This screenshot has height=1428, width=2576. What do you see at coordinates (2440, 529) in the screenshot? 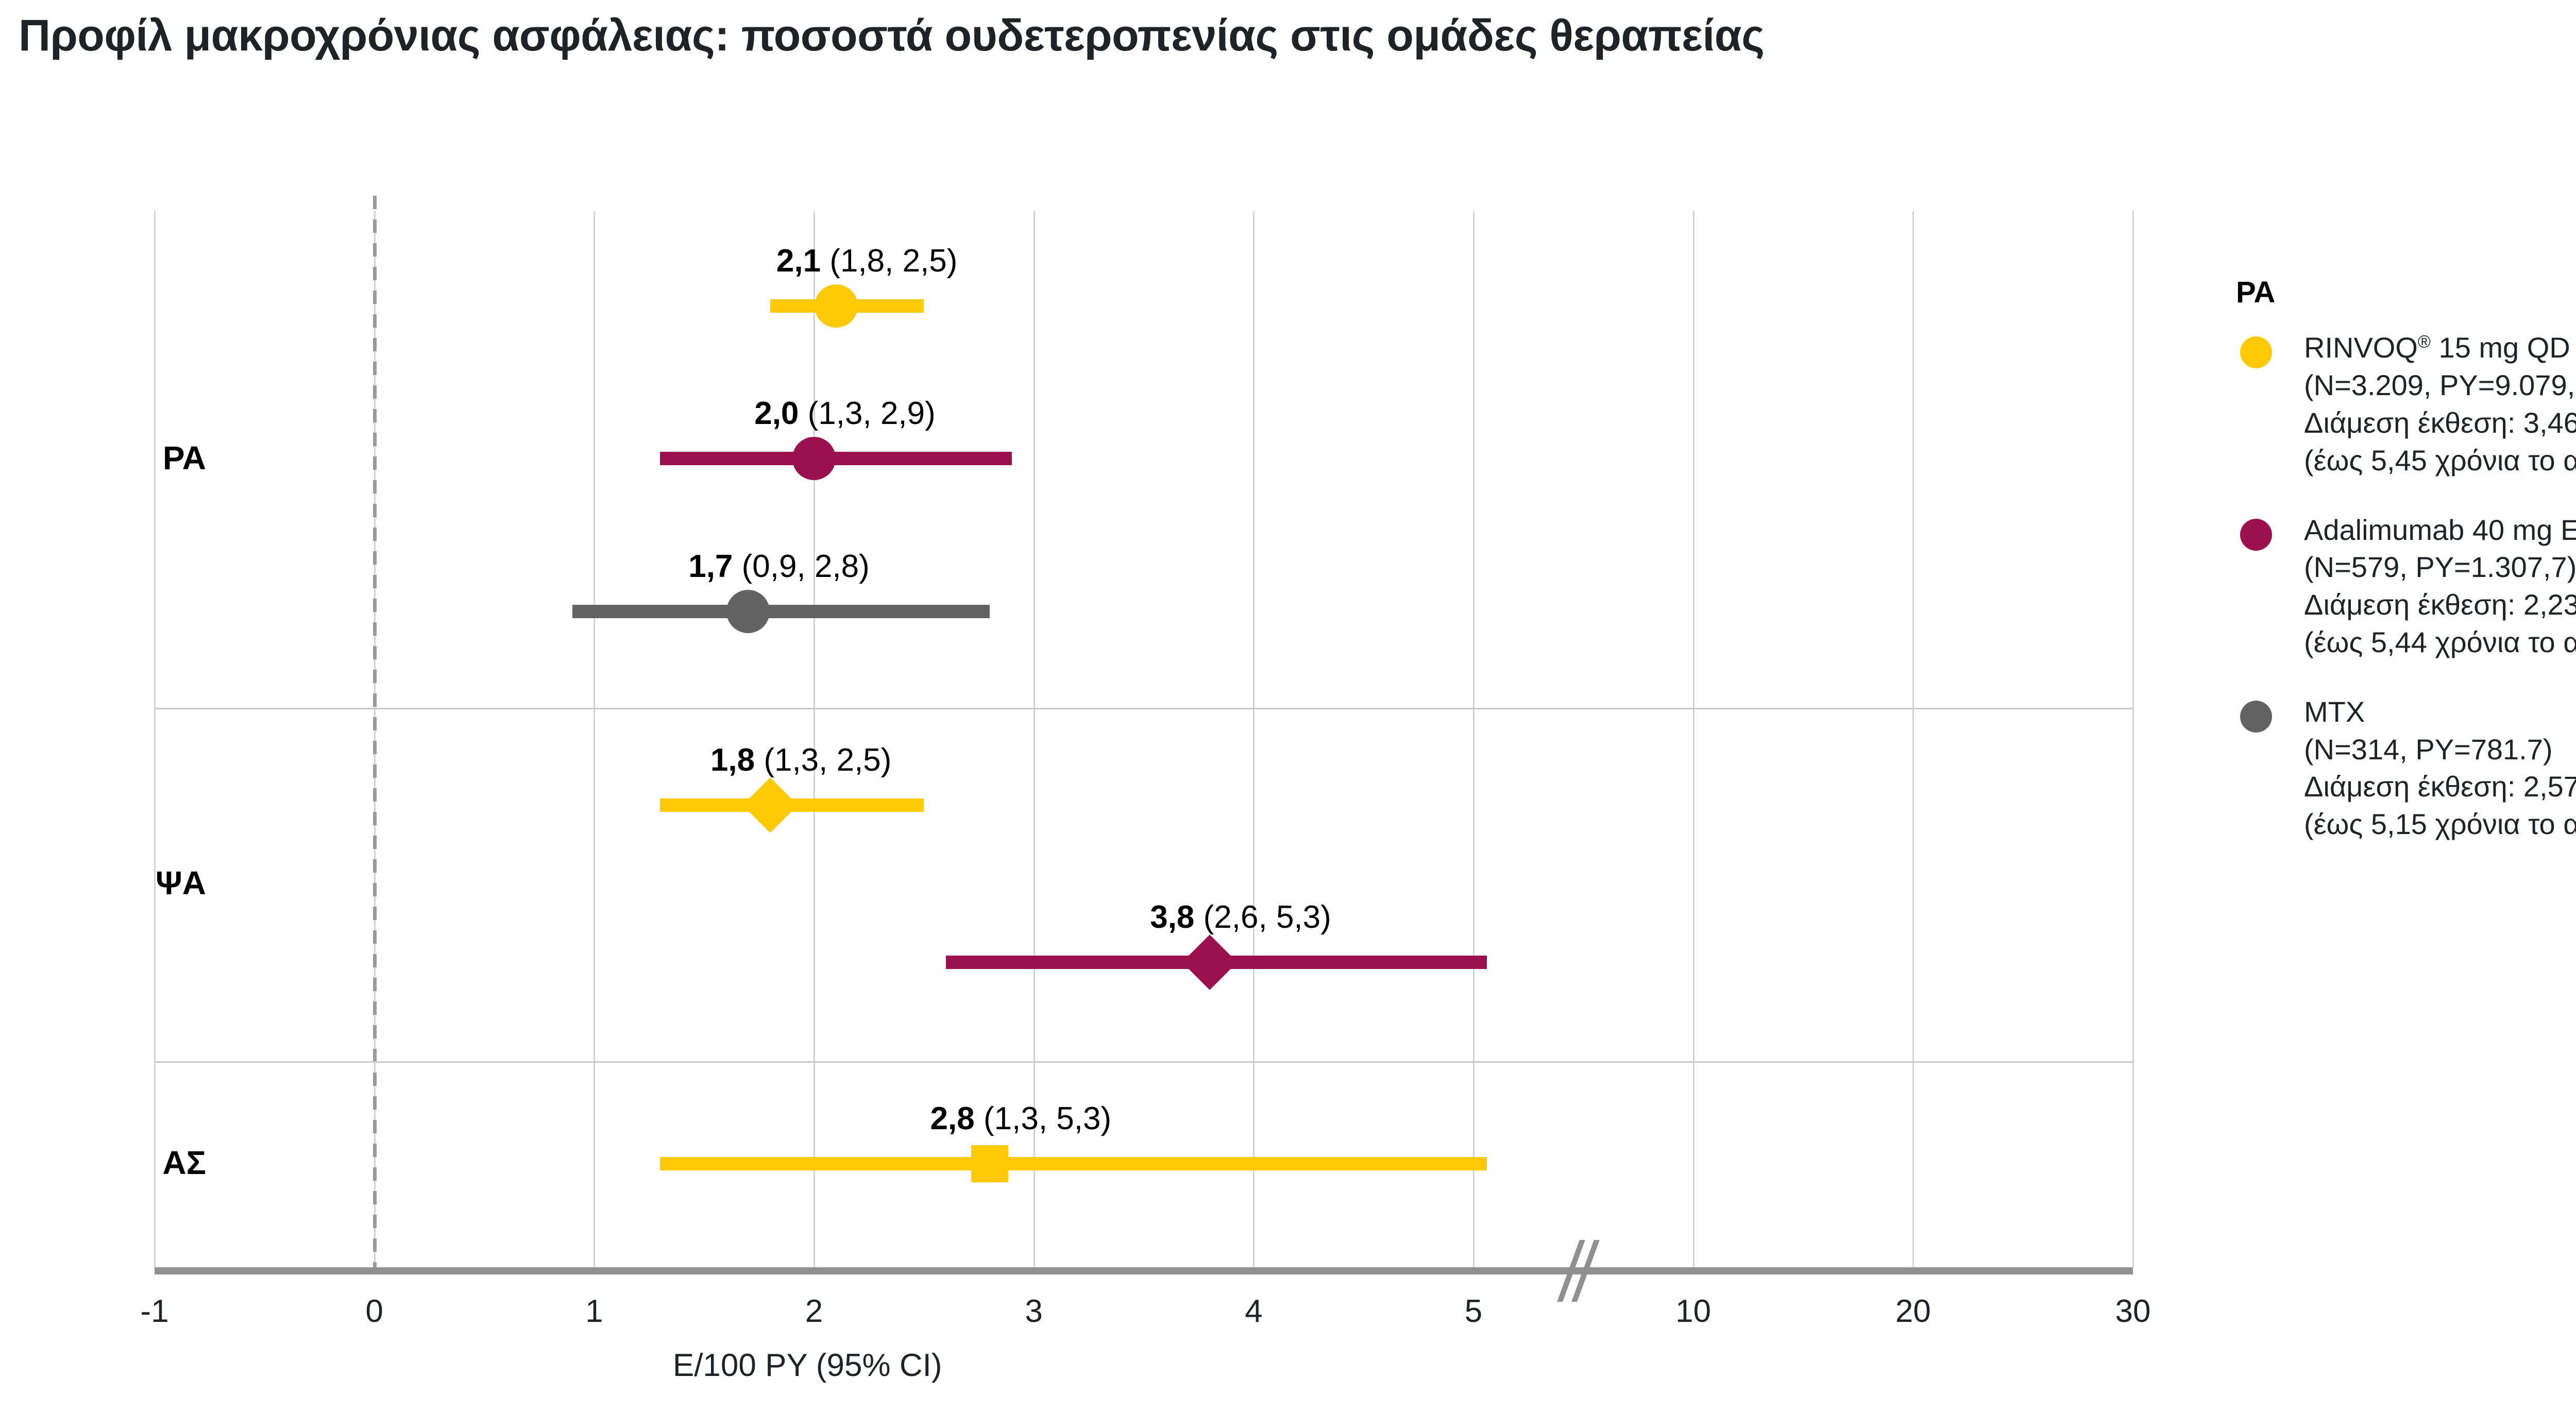
I see `legend-treatment-name: Adalimumab 40 mg EOW` at bounding box center [2440, 529].